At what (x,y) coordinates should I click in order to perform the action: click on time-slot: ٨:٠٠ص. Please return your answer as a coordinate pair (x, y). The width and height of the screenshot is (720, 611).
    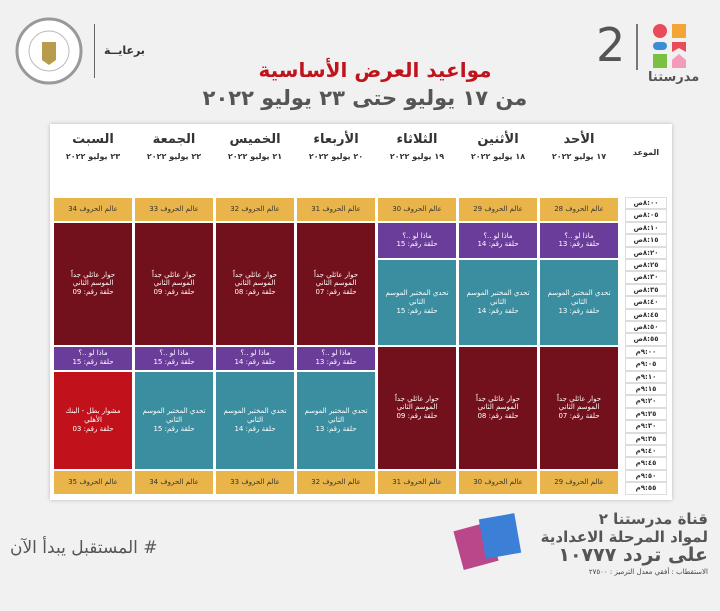
    Looking at the image, I should click on (646, 203).